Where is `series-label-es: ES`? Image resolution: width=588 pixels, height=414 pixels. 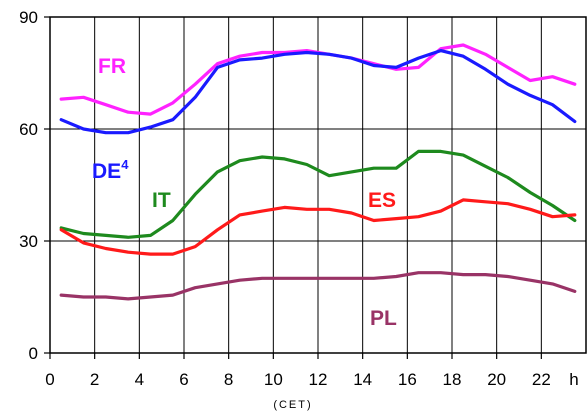
series-label-es: ES is located at coordinates (382, 200).